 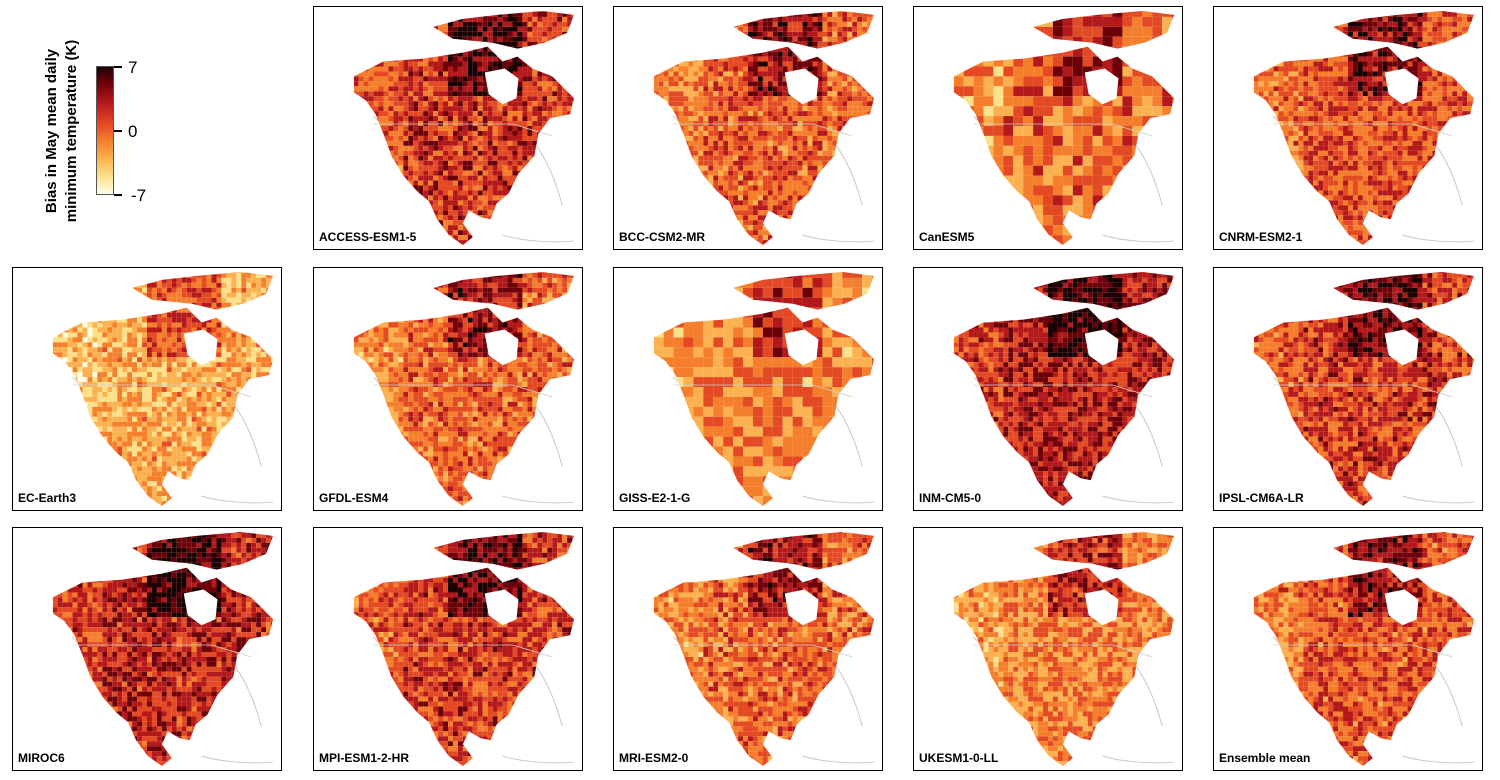 What do you see at coordinates (367, 237) in the screenshot?
I see `panel-label: ACCESS-ESM1-5` at bounding box center [367, 237].